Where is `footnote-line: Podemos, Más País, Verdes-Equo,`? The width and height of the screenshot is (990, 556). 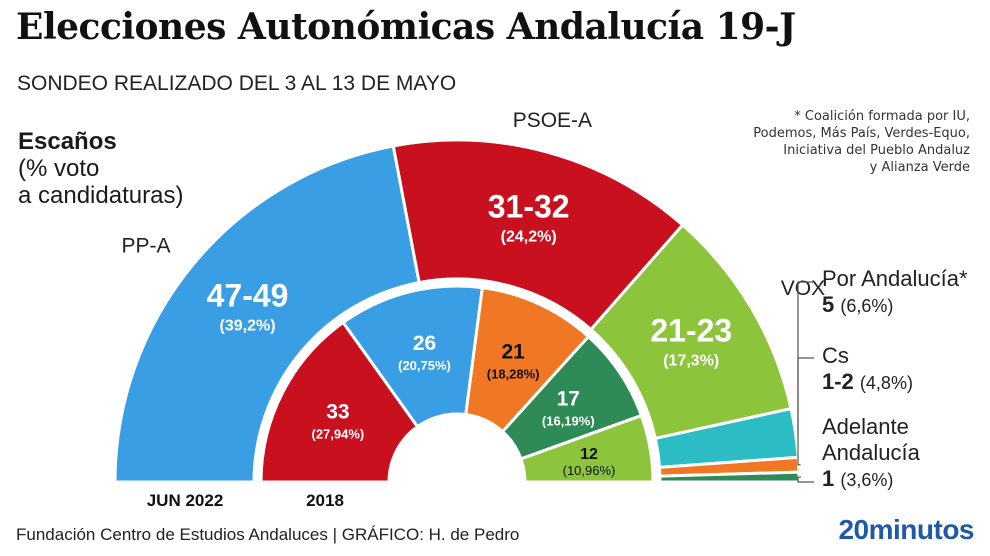
footnote-line: Podemos, Más País, Verdes-Equo, is located at coordinates (861, 133).